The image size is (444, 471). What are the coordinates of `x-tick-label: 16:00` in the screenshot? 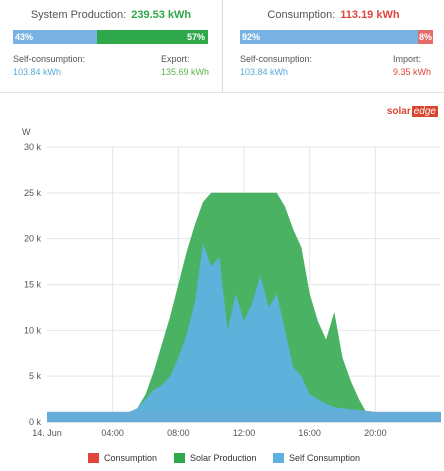 It's located at (309, 433).